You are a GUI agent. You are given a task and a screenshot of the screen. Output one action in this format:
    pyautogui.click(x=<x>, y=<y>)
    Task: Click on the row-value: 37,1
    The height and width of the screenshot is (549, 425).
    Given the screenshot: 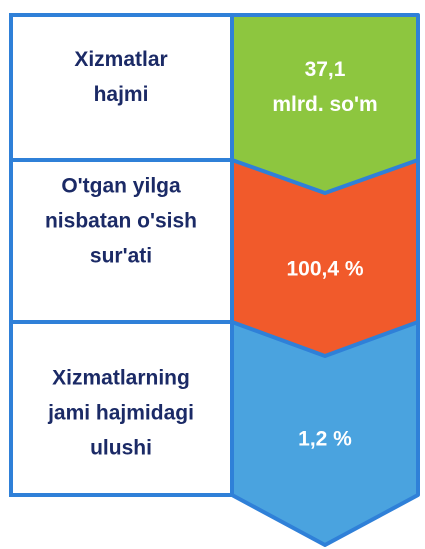 What is the action you would take?
    pyautogui.click(x=325, y=69)
    